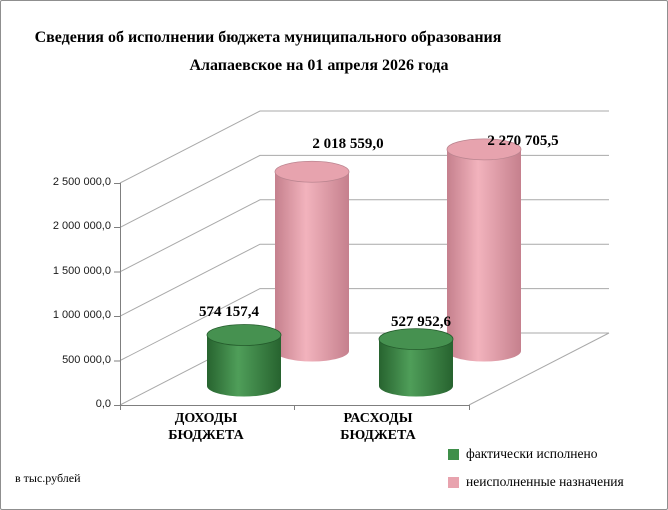 The image size is (668, 510). I want to click on category-label-line: РАСХОДЫ, so click(378, 418).